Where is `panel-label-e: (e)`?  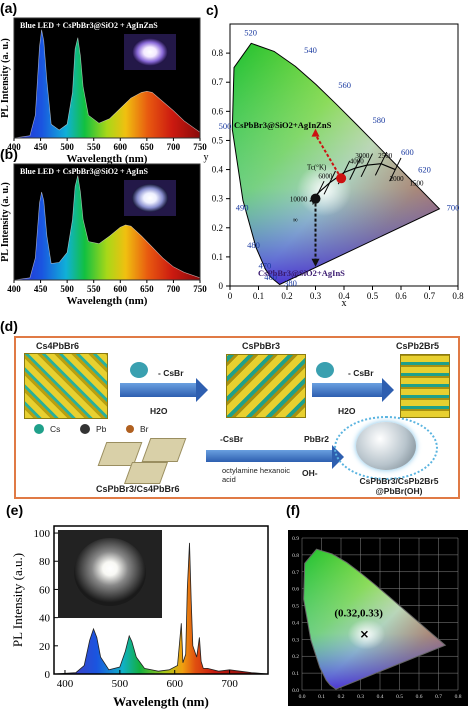 panel-label-e: (e) is located at coordinates (15, 510).